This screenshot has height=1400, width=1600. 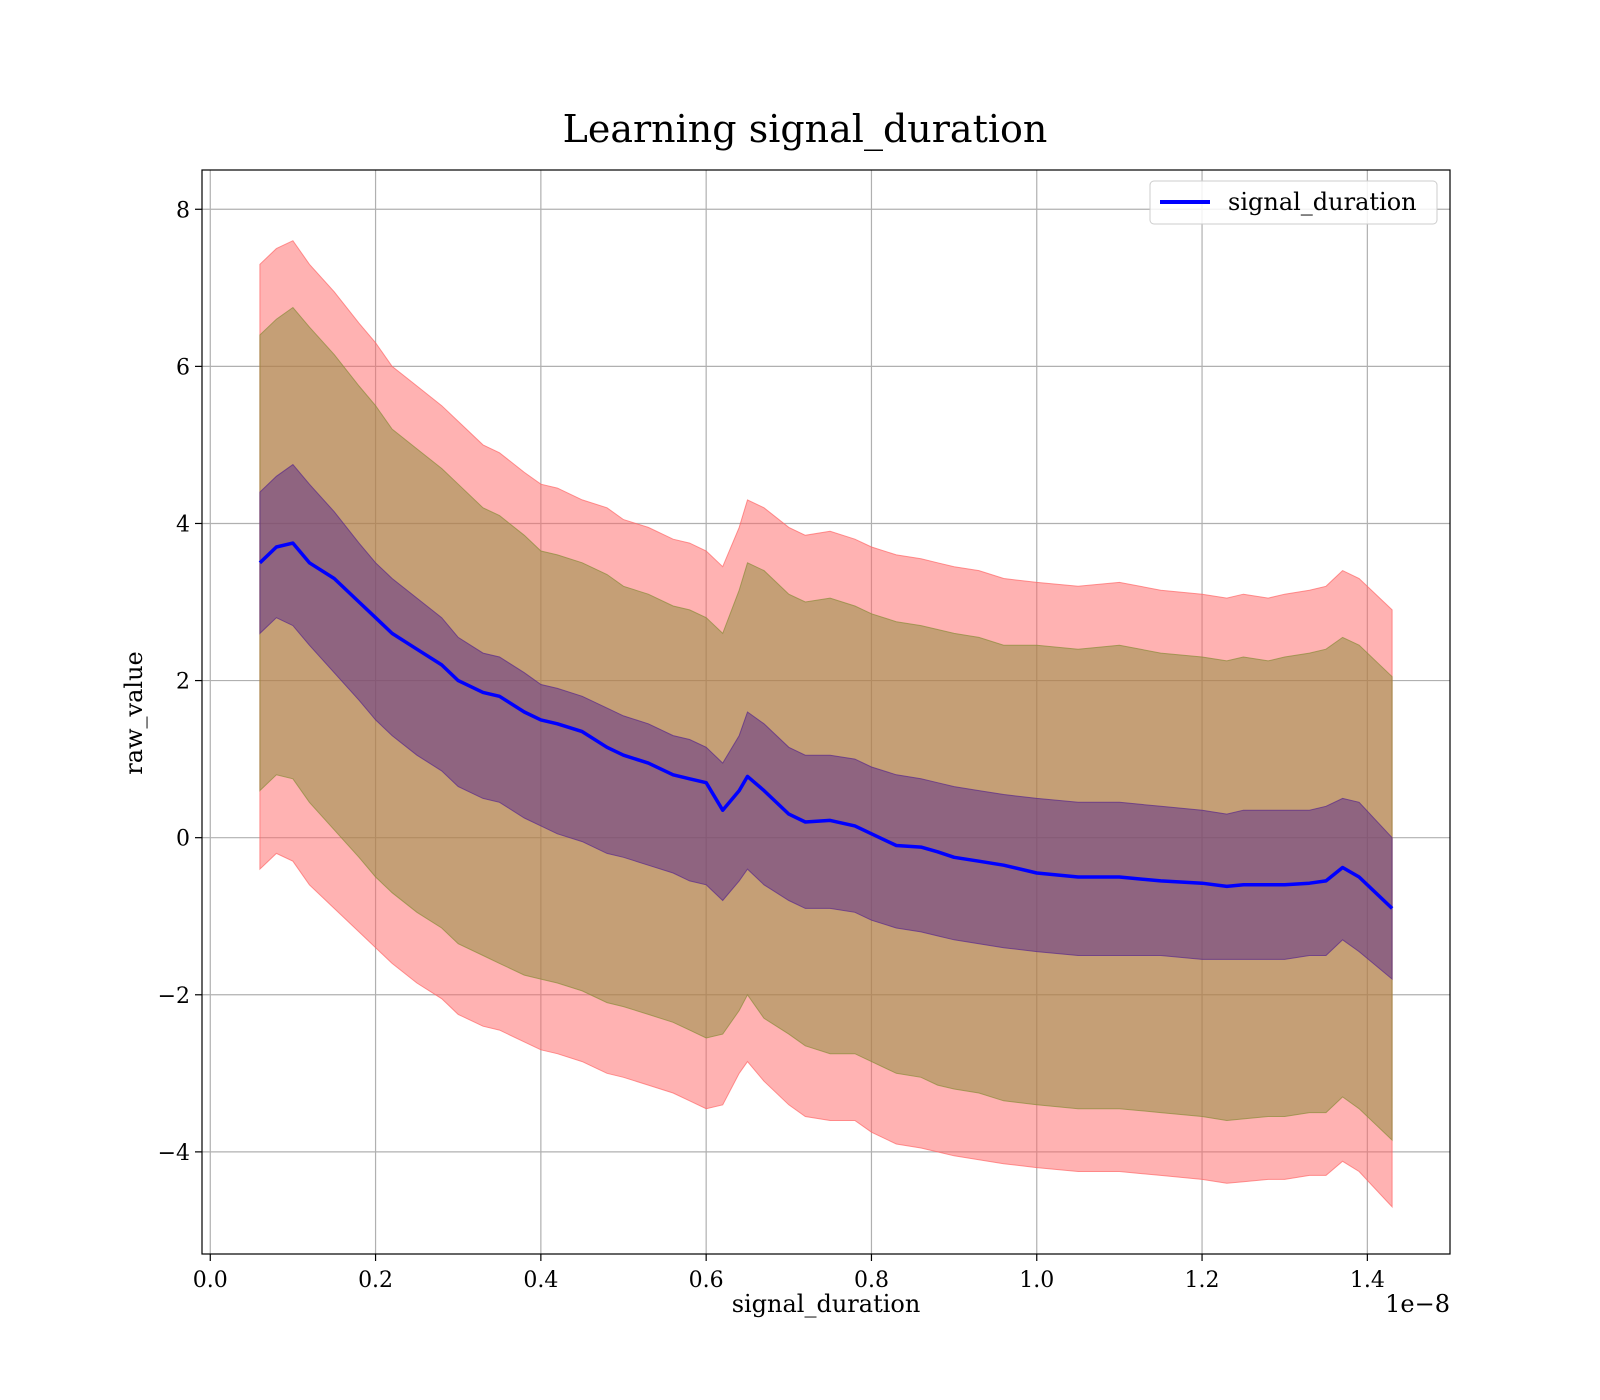 What do you see at coordinates (1036, 1280) in the screenshot?
I see `x-tick-label: 1.0` at bounding box center [1036, 1280].